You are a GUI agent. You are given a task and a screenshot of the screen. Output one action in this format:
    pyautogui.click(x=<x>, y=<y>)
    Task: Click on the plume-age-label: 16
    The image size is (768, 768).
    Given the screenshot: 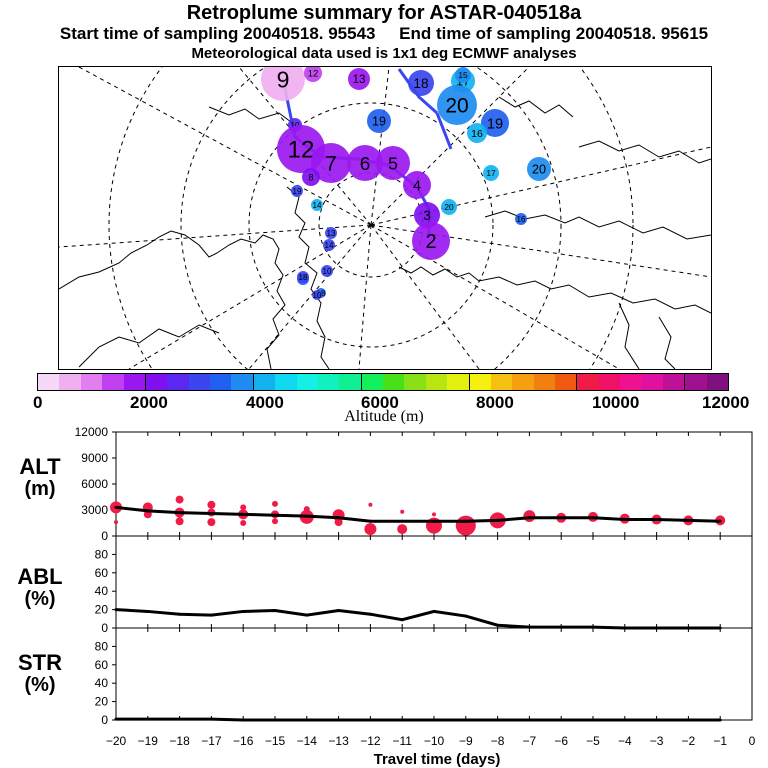 What is the action you would take?
    pyautogui.click(x=521, y=219)
    